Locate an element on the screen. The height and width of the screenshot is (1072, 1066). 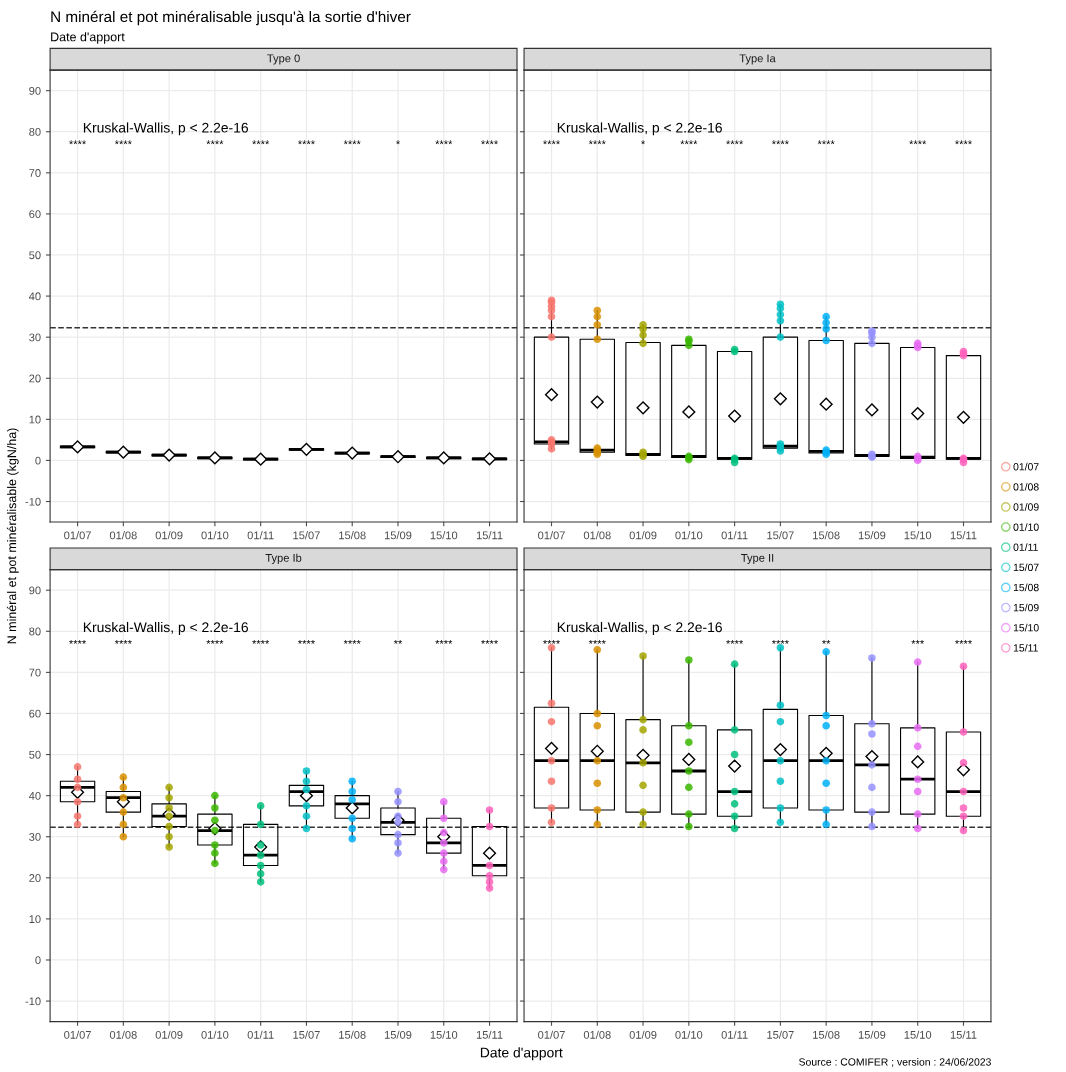
legend-label: 01/10 is located at coordinates (1026, 527).